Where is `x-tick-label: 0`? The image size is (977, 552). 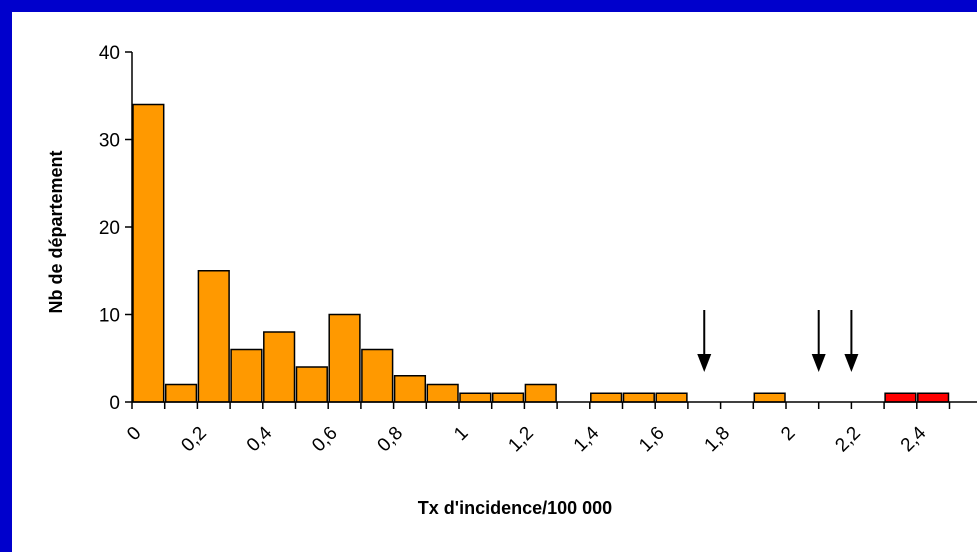 x-tick-label: 0 is located at coordinates (134, 434).